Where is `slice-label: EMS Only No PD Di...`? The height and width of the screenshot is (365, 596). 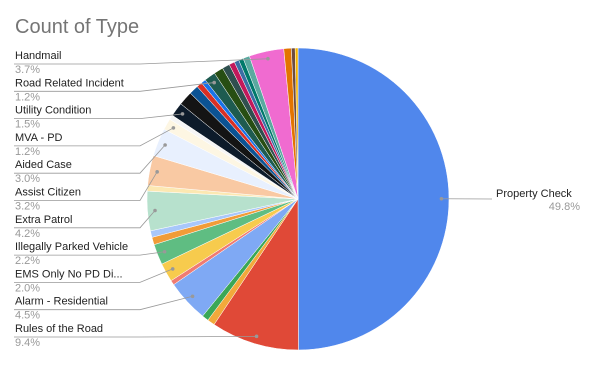 slice-label: EMS Only No PD Di... is located at coordinates (69, 274).